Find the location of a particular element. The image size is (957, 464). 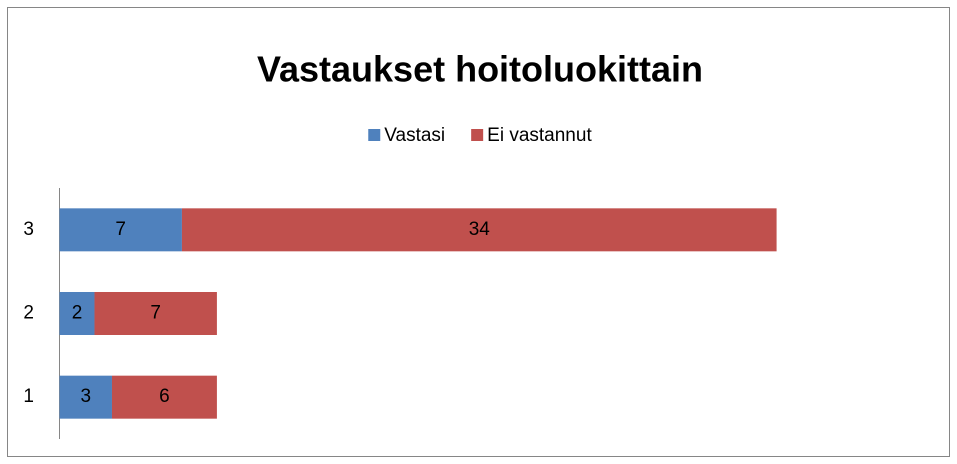

data-label: 34 is located at coordinates (480, 229).